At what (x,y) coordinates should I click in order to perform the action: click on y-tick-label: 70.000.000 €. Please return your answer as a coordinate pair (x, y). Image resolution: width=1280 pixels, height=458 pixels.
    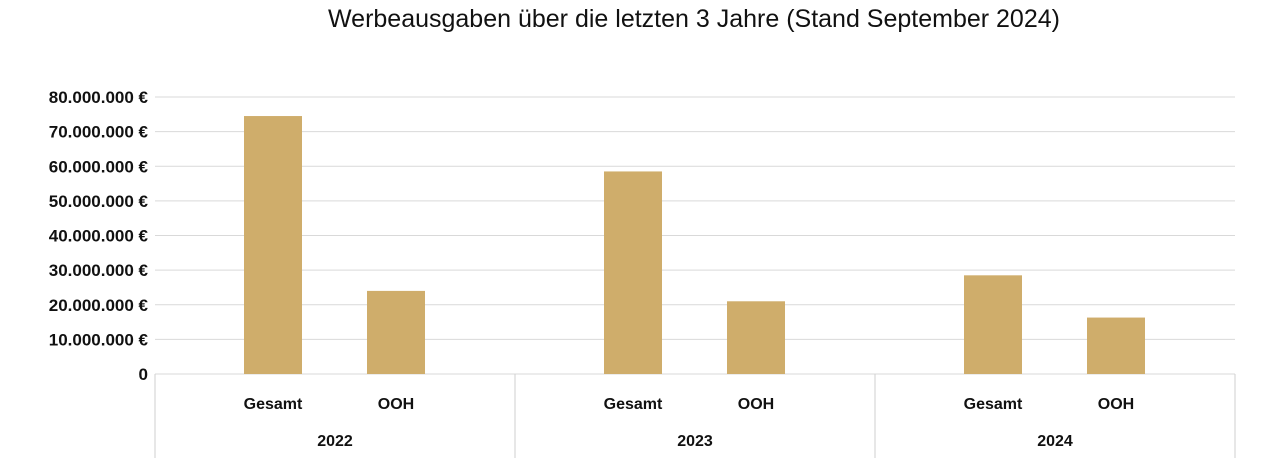
    Looking at the image, I should click on (99, 132).